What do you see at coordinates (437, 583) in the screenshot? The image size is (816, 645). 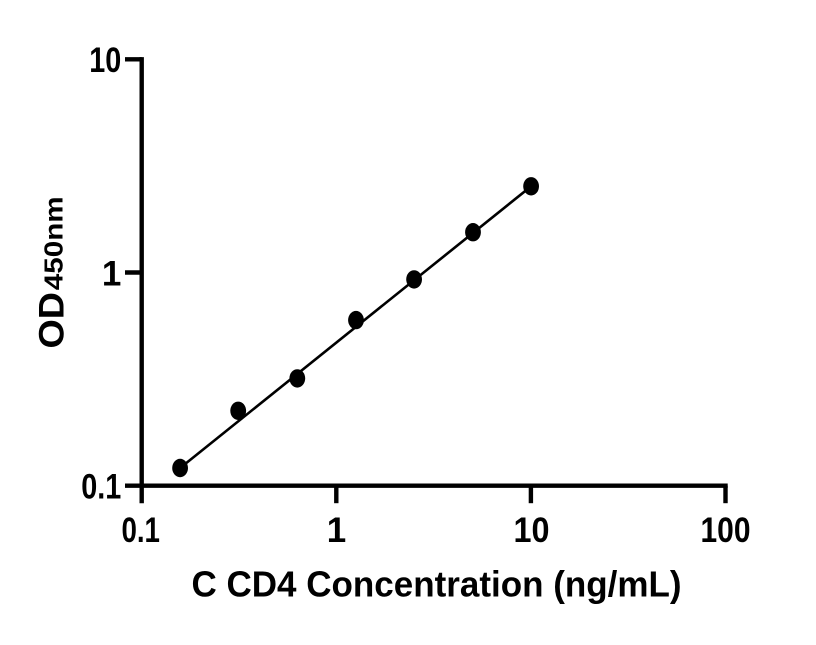 I see `svg-text: C CD4 Concentration (ng/mL)` at bounding box center [437, 583].